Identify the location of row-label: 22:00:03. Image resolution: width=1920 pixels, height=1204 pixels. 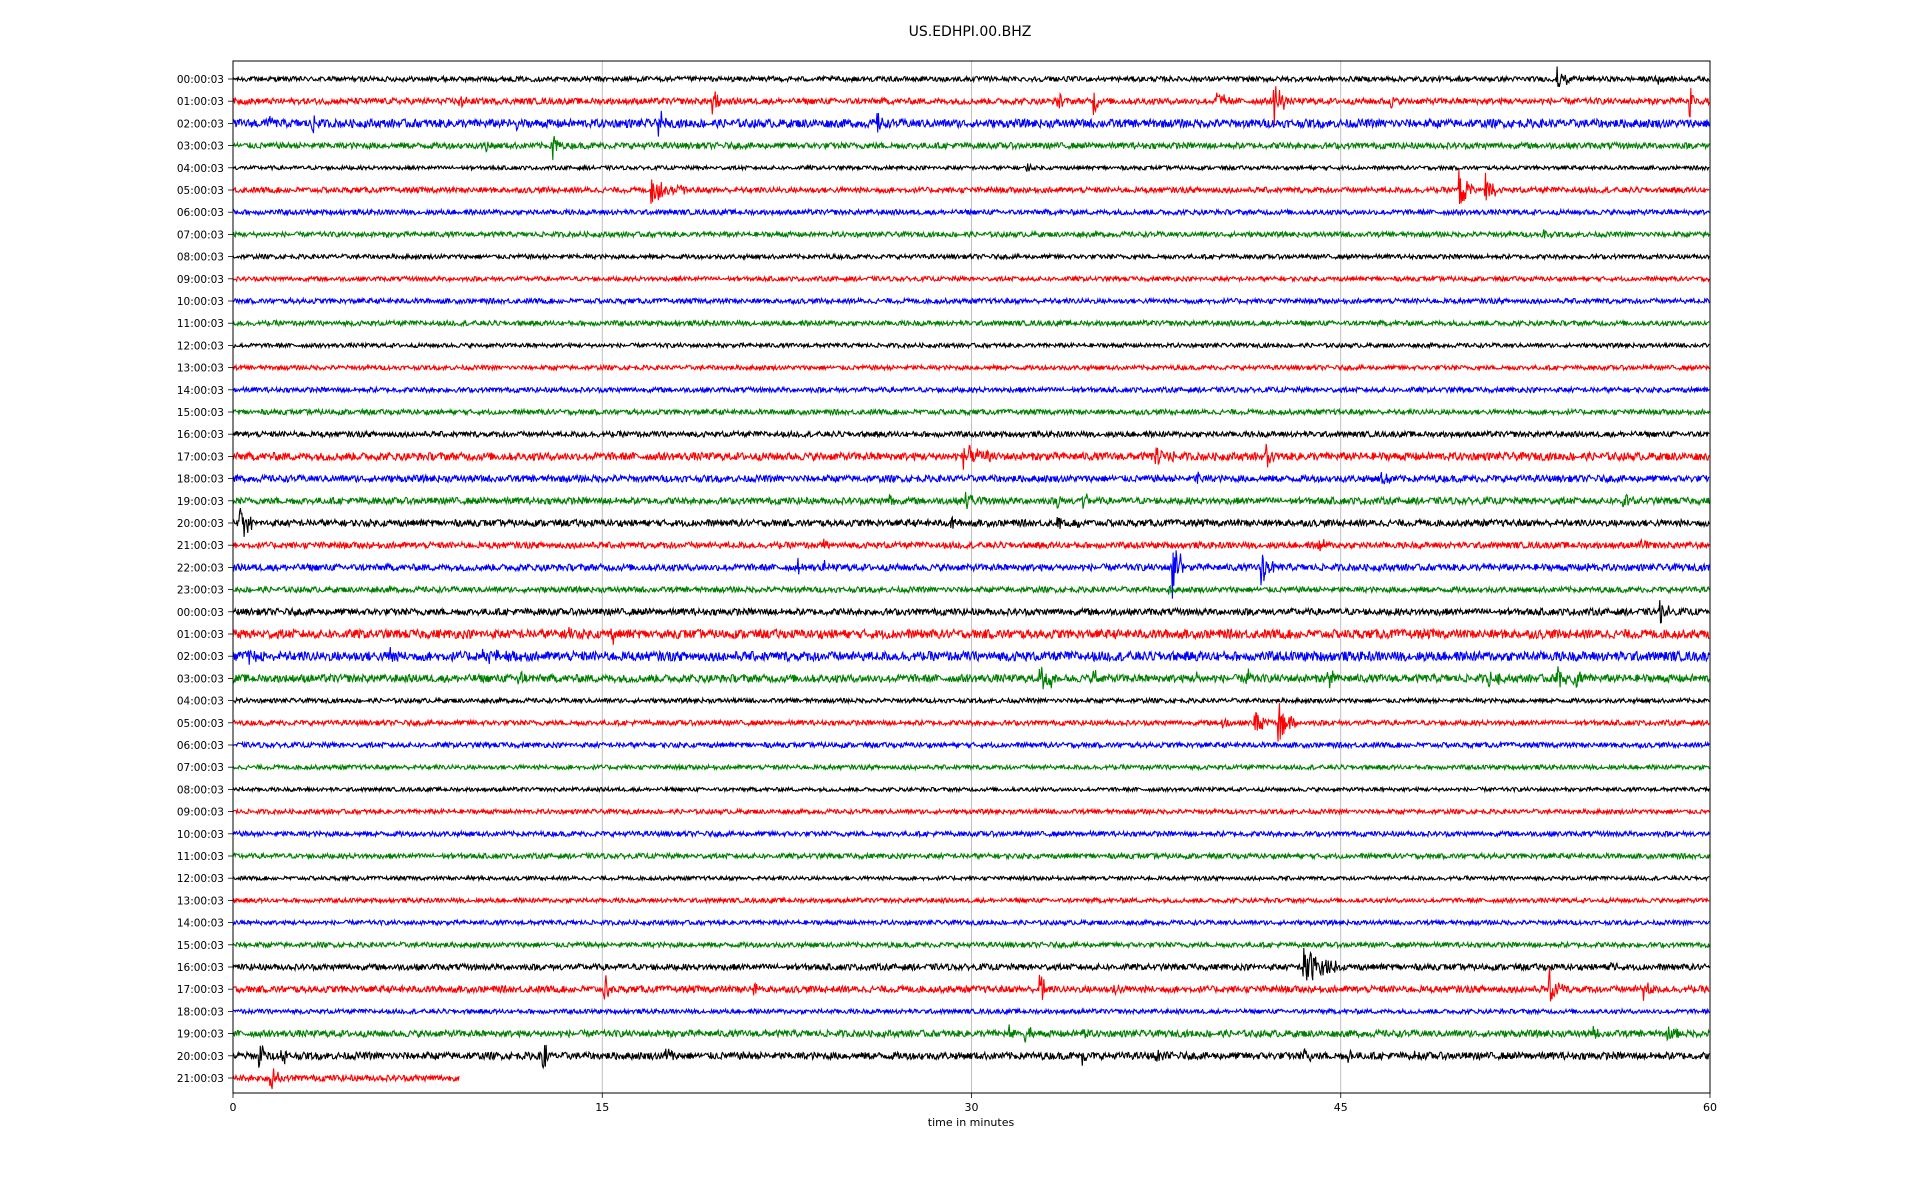
(200, 568).